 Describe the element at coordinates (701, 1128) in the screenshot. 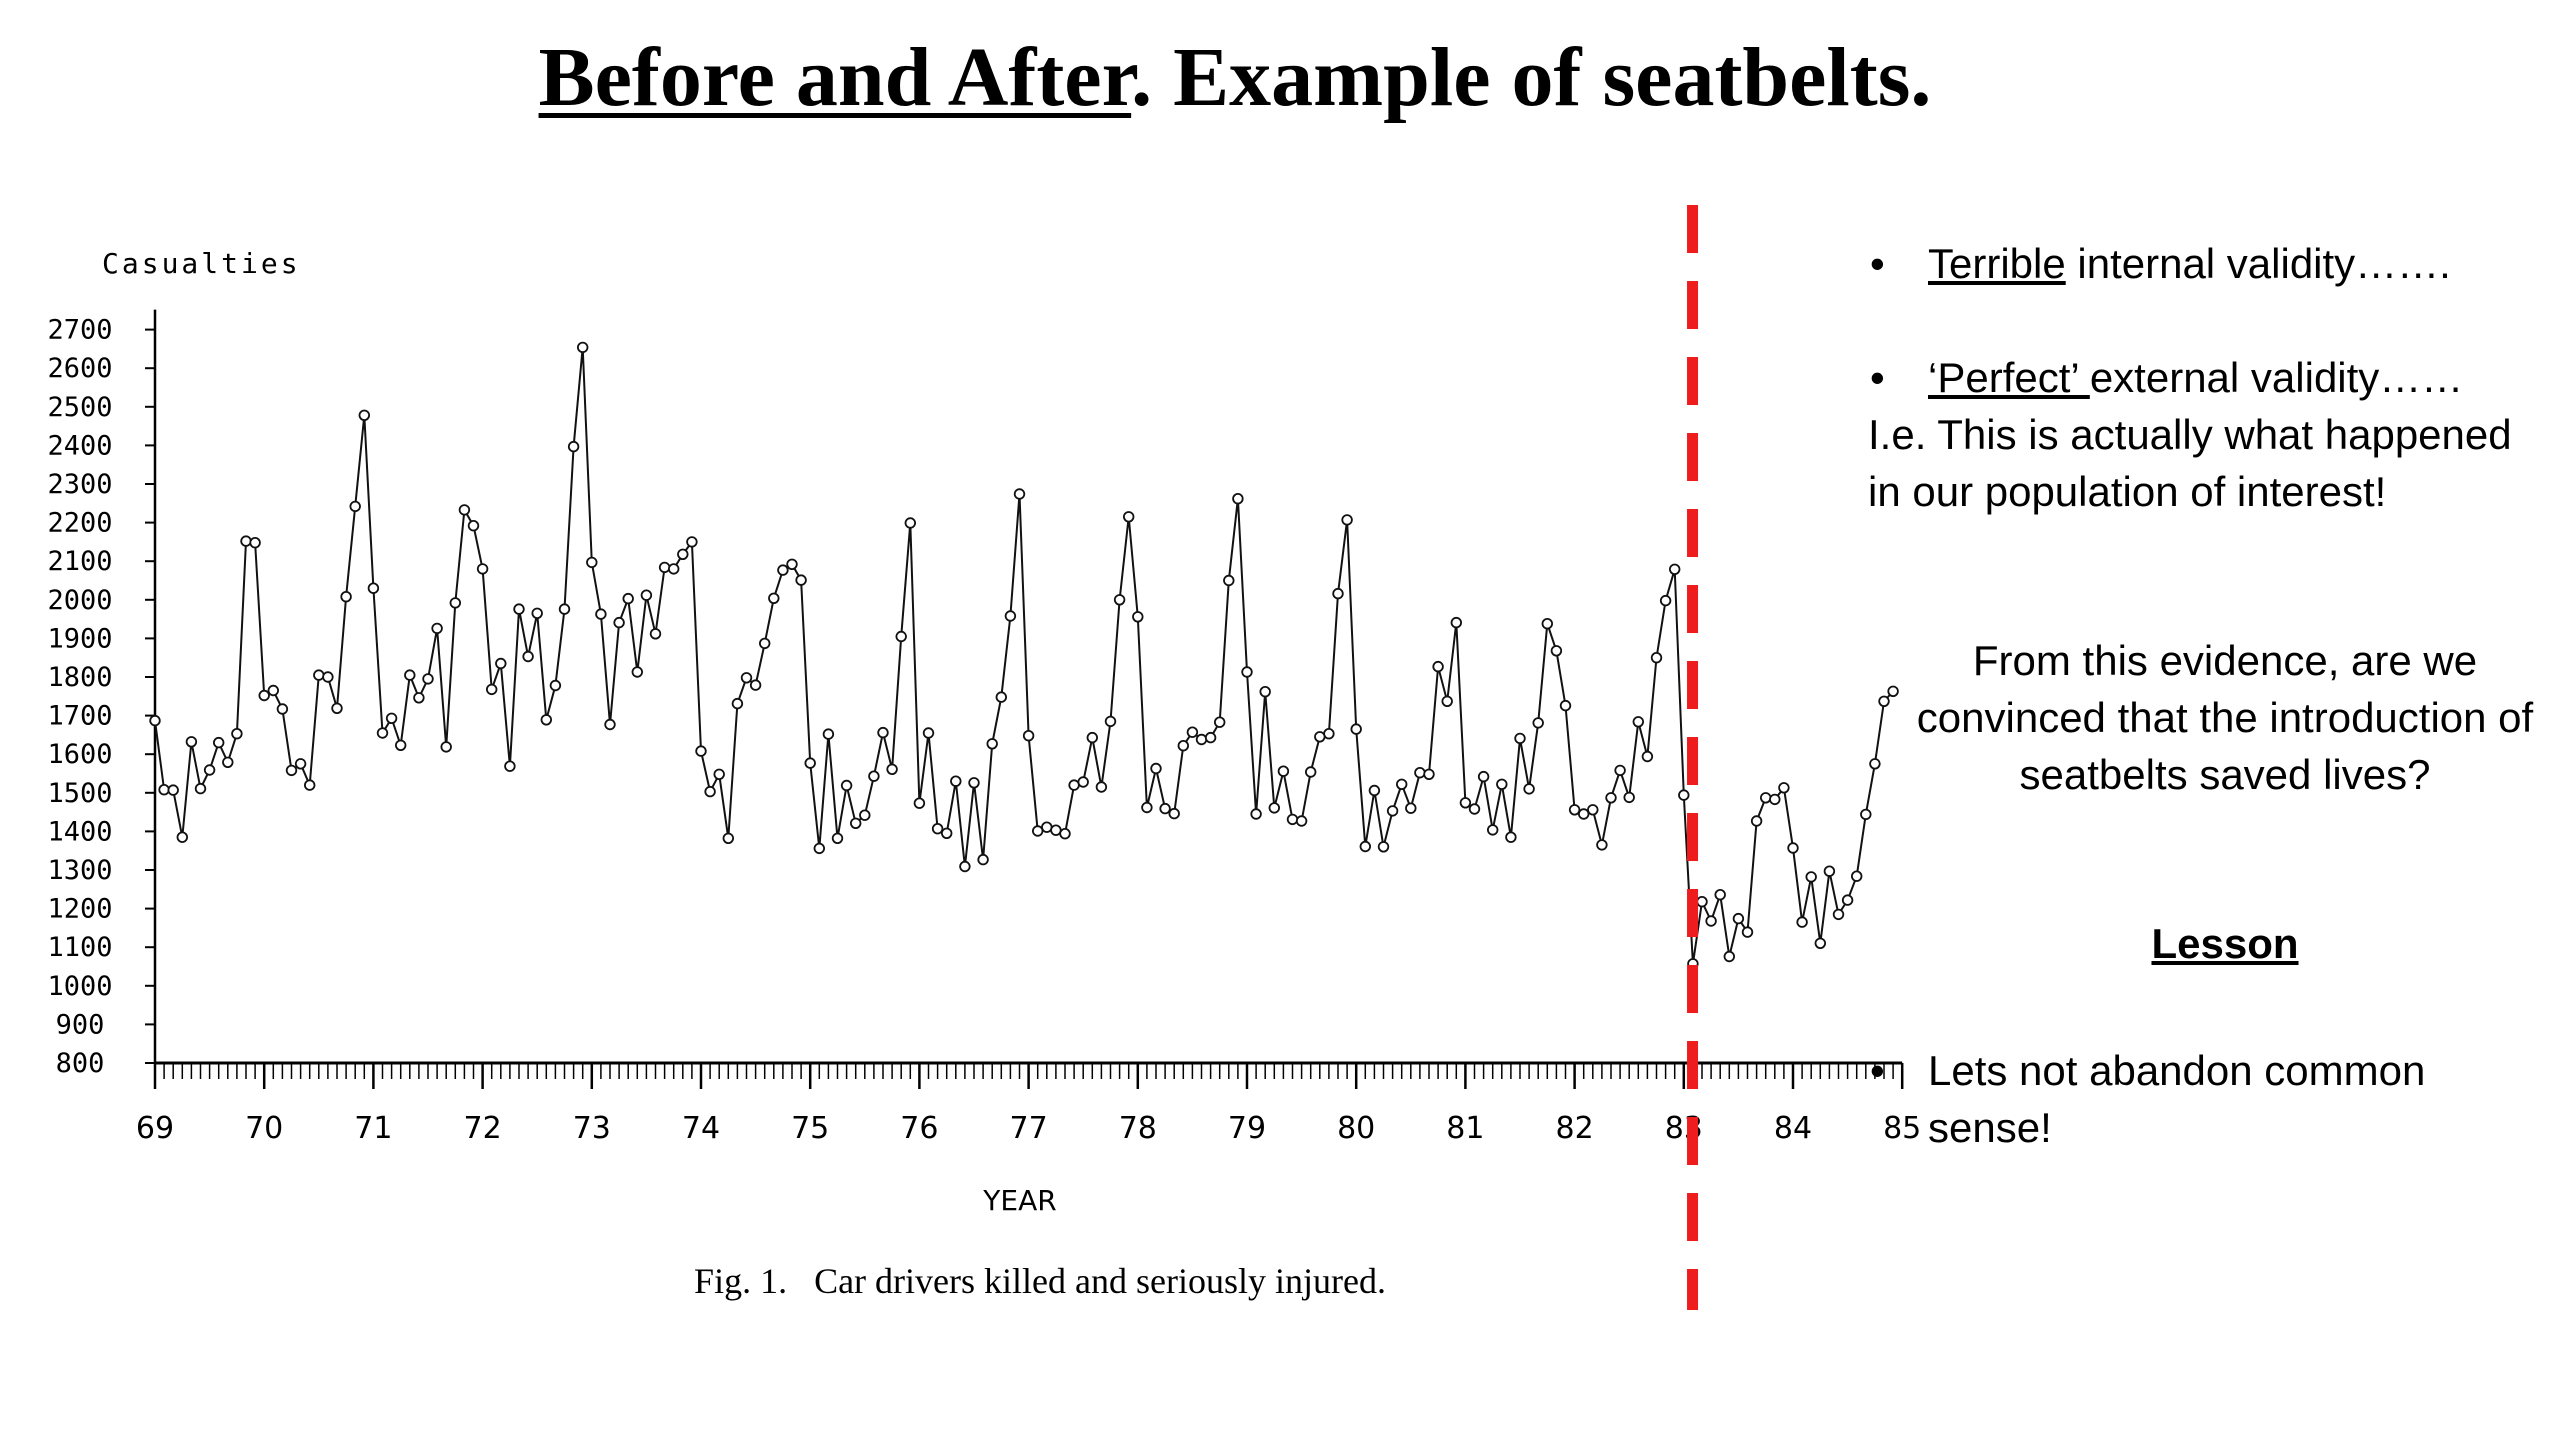

I see `x-tick-label: 74` at that location.